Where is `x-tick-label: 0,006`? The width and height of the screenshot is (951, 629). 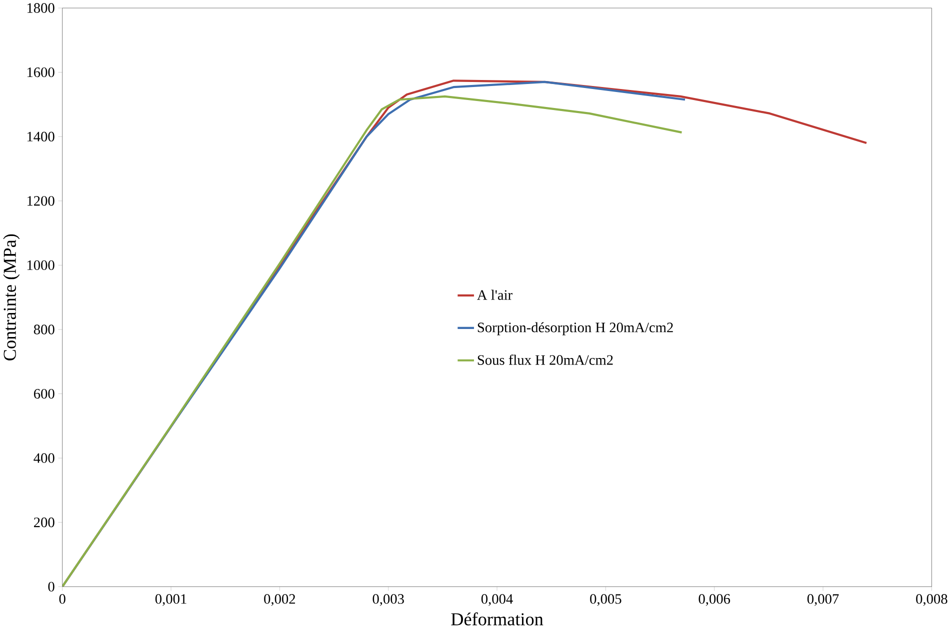 x-tick-label: 0,006 is located at coordinates (714, 600).